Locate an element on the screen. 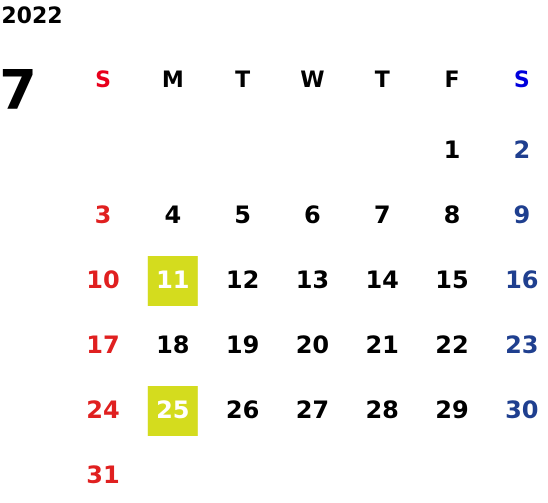 This screenshot has width=548, height=503. day: 6 is located at coordinates (312, 215).